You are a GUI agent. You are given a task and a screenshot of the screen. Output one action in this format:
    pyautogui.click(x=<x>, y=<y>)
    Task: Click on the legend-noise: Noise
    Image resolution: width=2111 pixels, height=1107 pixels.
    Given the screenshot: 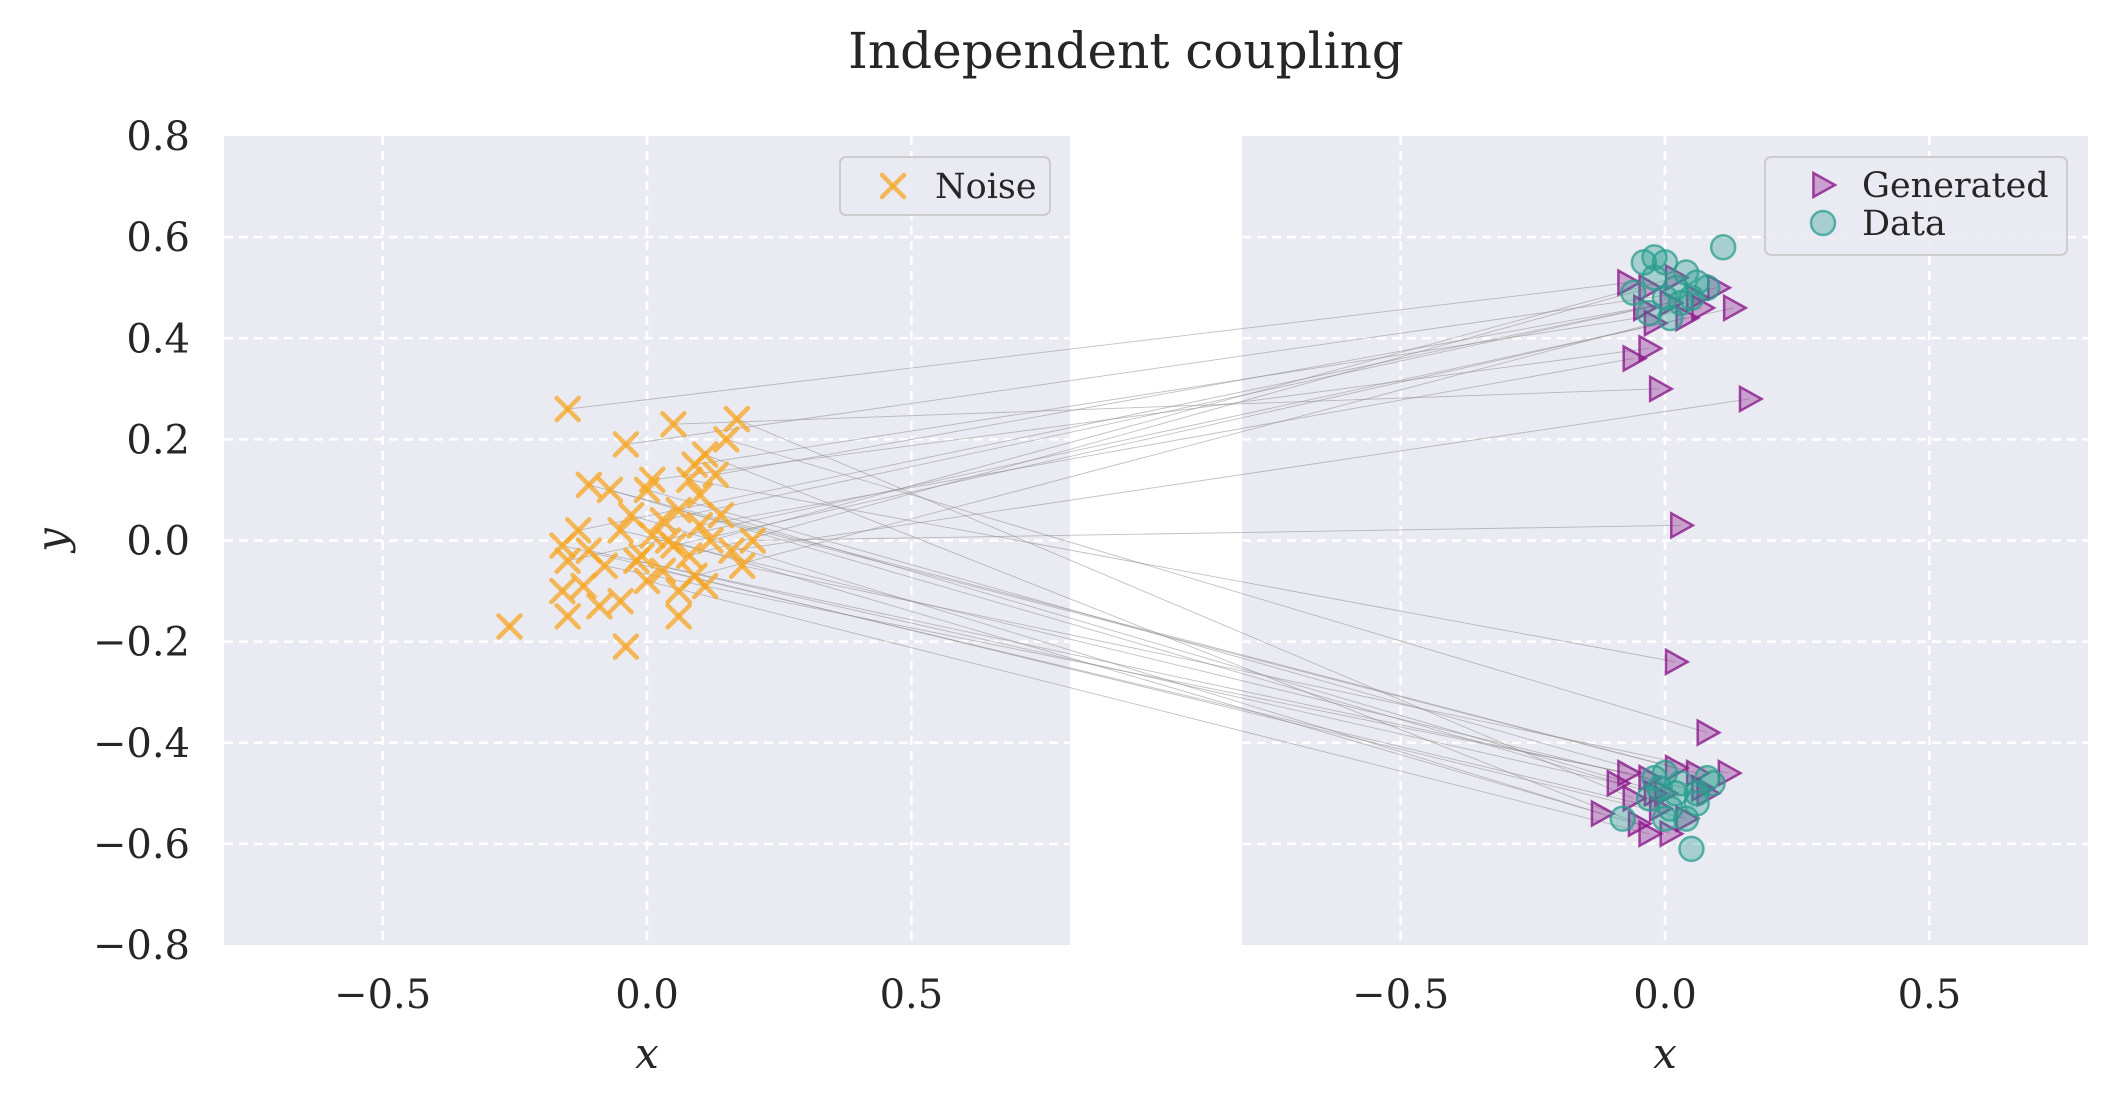 What is the action you would take?
    pyautogui.click(x=945, y=186)
    